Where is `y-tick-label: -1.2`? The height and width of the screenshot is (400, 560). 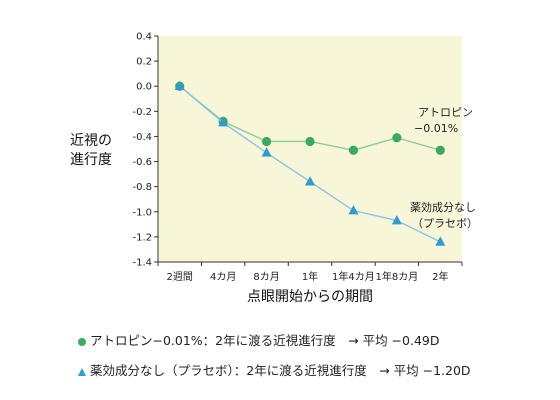 y-tick-label: -1.2 is located at coordinates (142, 237).